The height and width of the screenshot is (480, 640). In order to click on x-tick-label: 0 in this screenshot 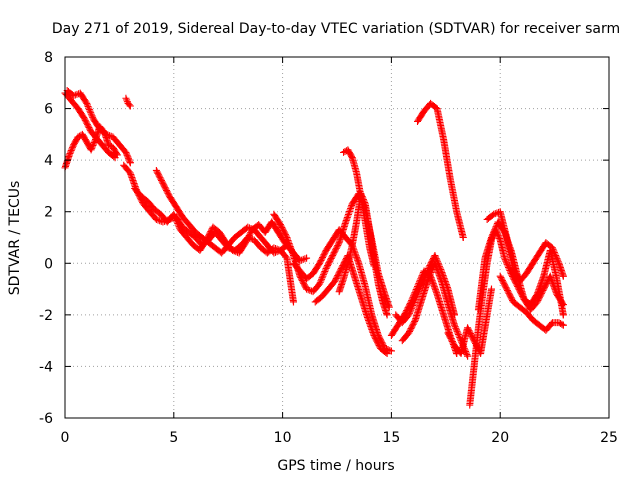, I will do `click(65, 438)`.